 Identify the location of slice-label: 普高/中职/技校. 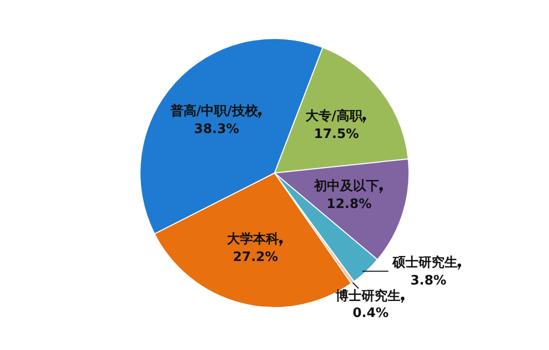
(214, 111).